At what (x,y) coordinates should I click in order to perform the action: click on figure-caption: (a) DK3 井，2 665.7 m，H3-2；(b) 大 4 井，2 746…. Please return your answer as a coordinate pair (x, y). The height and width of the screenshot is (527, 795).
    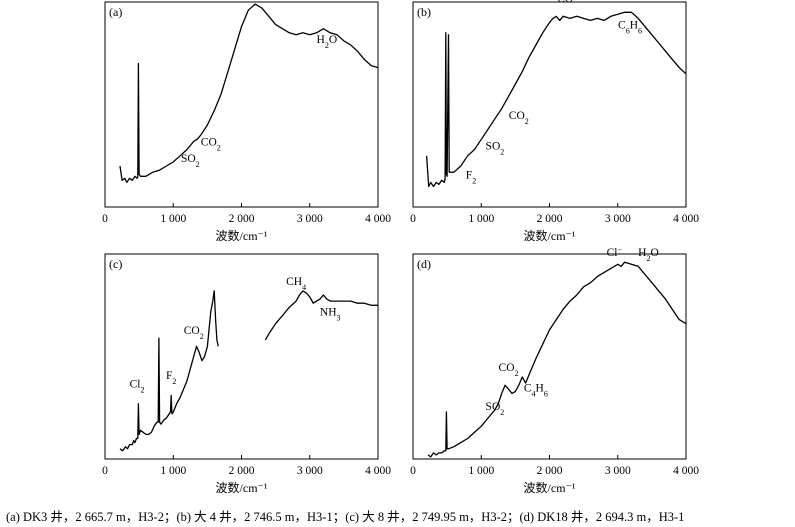
    Looking at the image, I should click on (345, 517).